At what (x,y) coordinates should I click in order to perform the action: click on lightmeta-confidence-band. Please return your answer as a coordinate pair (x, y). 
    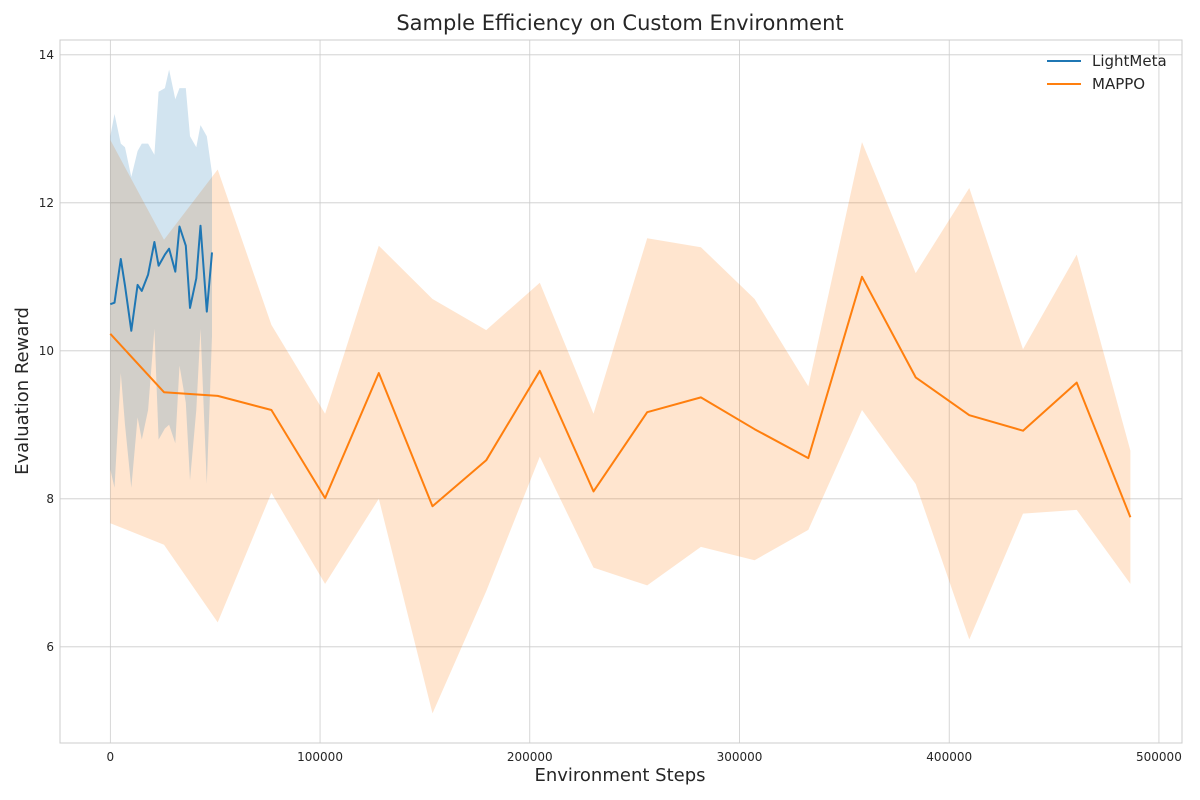
    Looking at the image, I should click on (161, 278).